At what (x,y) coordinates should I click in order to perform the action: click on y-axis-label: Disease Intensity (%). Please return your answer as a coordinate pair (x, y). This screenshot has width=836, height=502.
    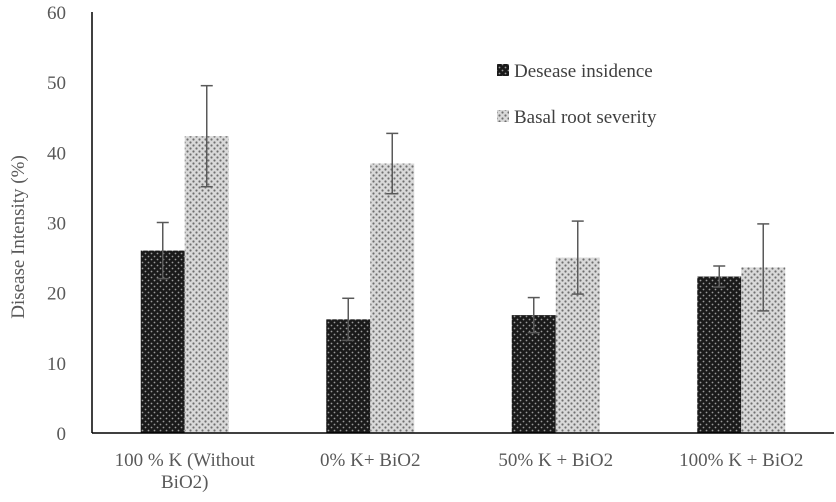
    Looking at the image, I should click on (18, 237).